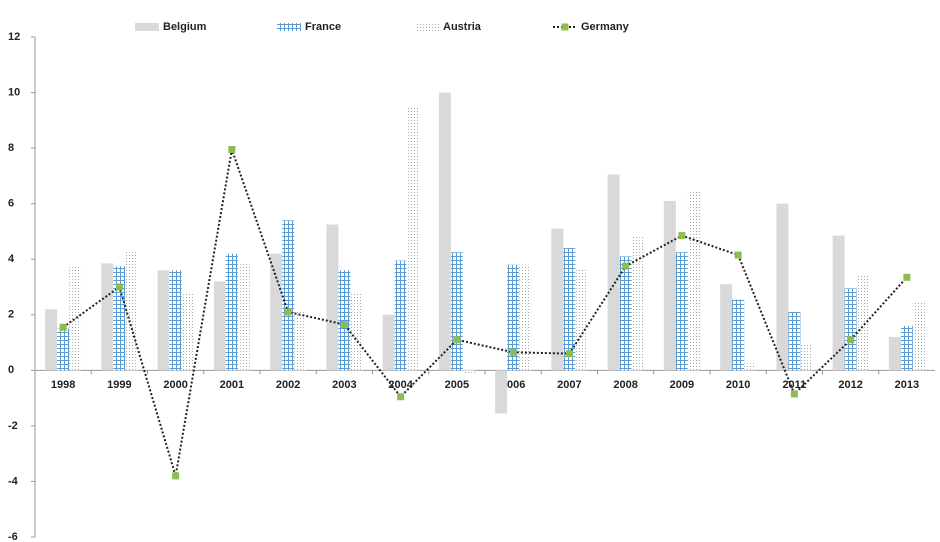 This screenshot has width=940, height=542. I want to click on x-tick-label: 2005, so click(457, 385).